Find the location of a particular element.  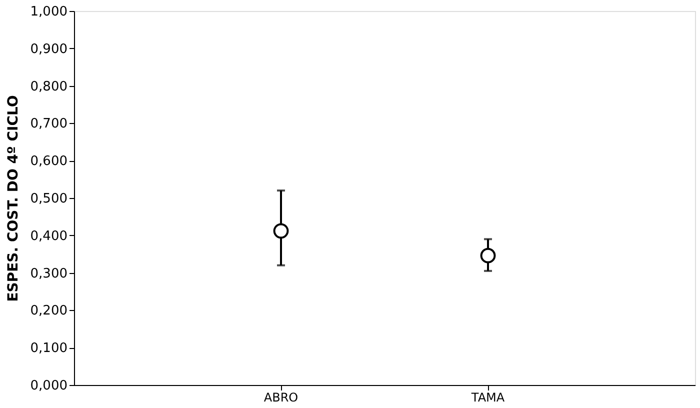

y-tick-label: 1,000 is located at coordinates (49, 12).